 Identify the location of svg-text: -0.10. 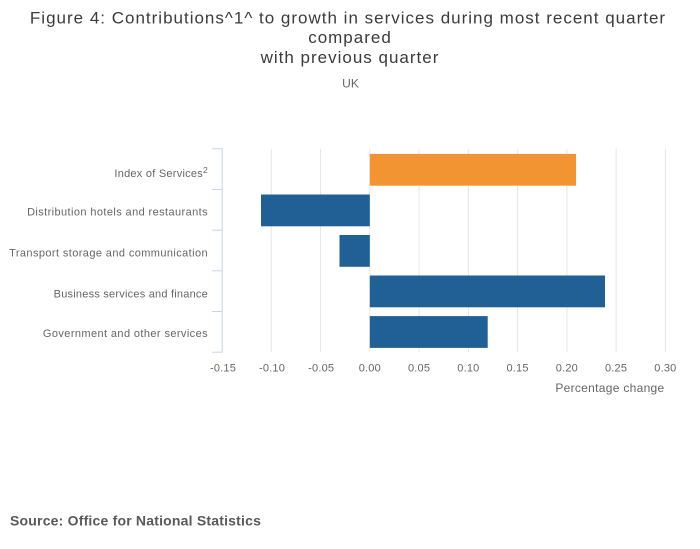
(272, 369).